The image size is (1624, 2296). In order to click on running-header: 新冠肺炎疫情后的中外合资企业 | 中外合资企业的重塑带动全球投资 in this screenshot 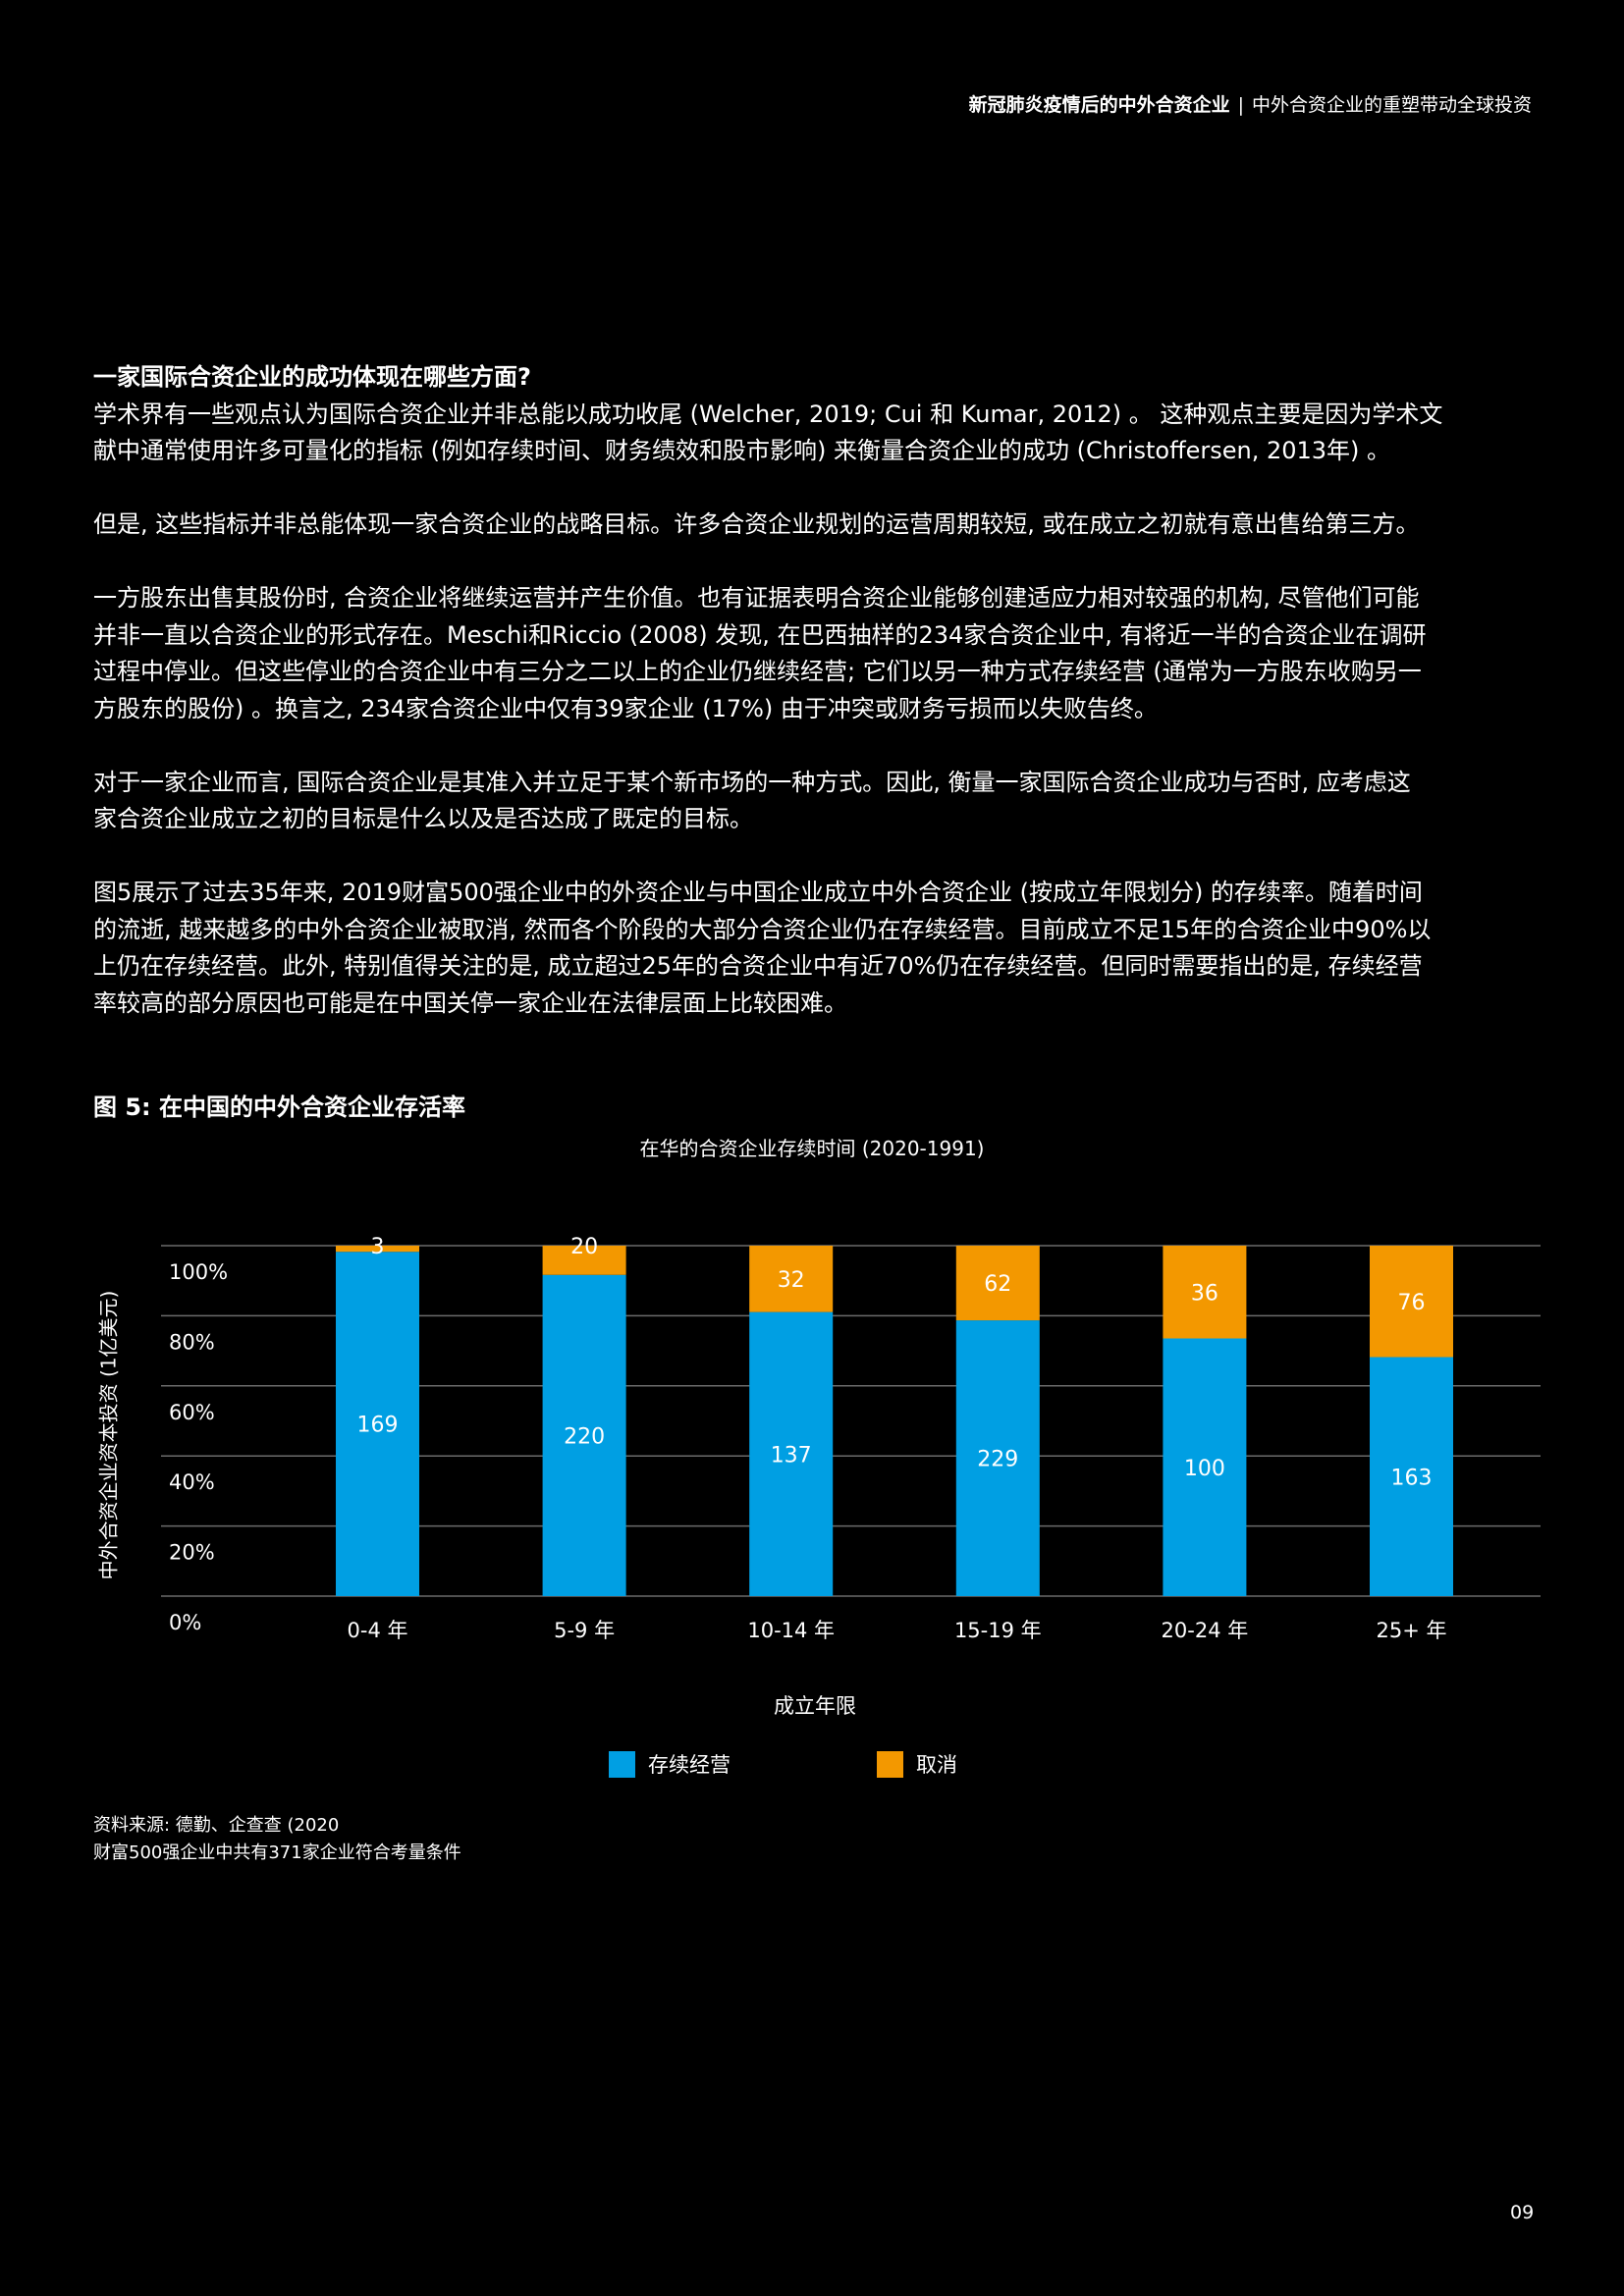, I will do `click(1250, 103)`.